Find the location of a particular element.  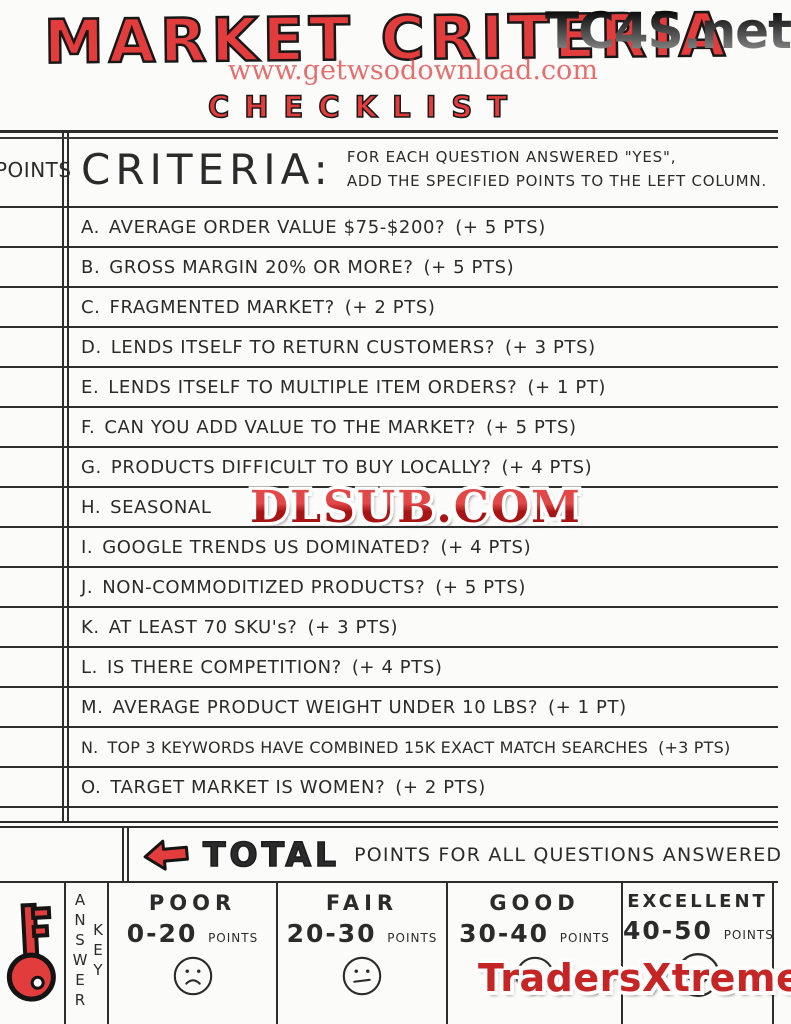

criteria-header-label: CRITERIA: is located at coordinates (207, 169).